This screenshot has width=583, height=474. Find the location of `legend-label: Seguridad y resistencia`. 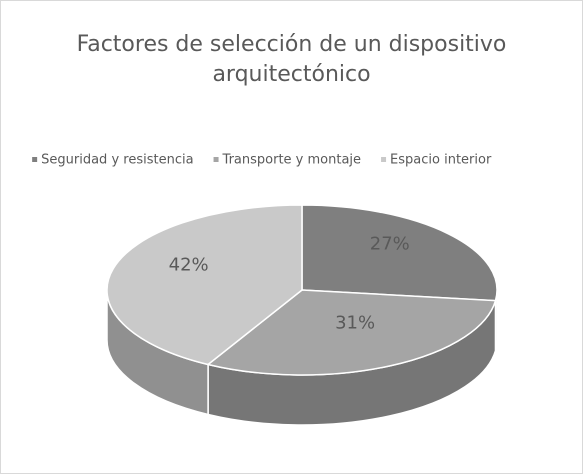

legend-label: Seguridad y resistencia is located at coordinates (117, 160).